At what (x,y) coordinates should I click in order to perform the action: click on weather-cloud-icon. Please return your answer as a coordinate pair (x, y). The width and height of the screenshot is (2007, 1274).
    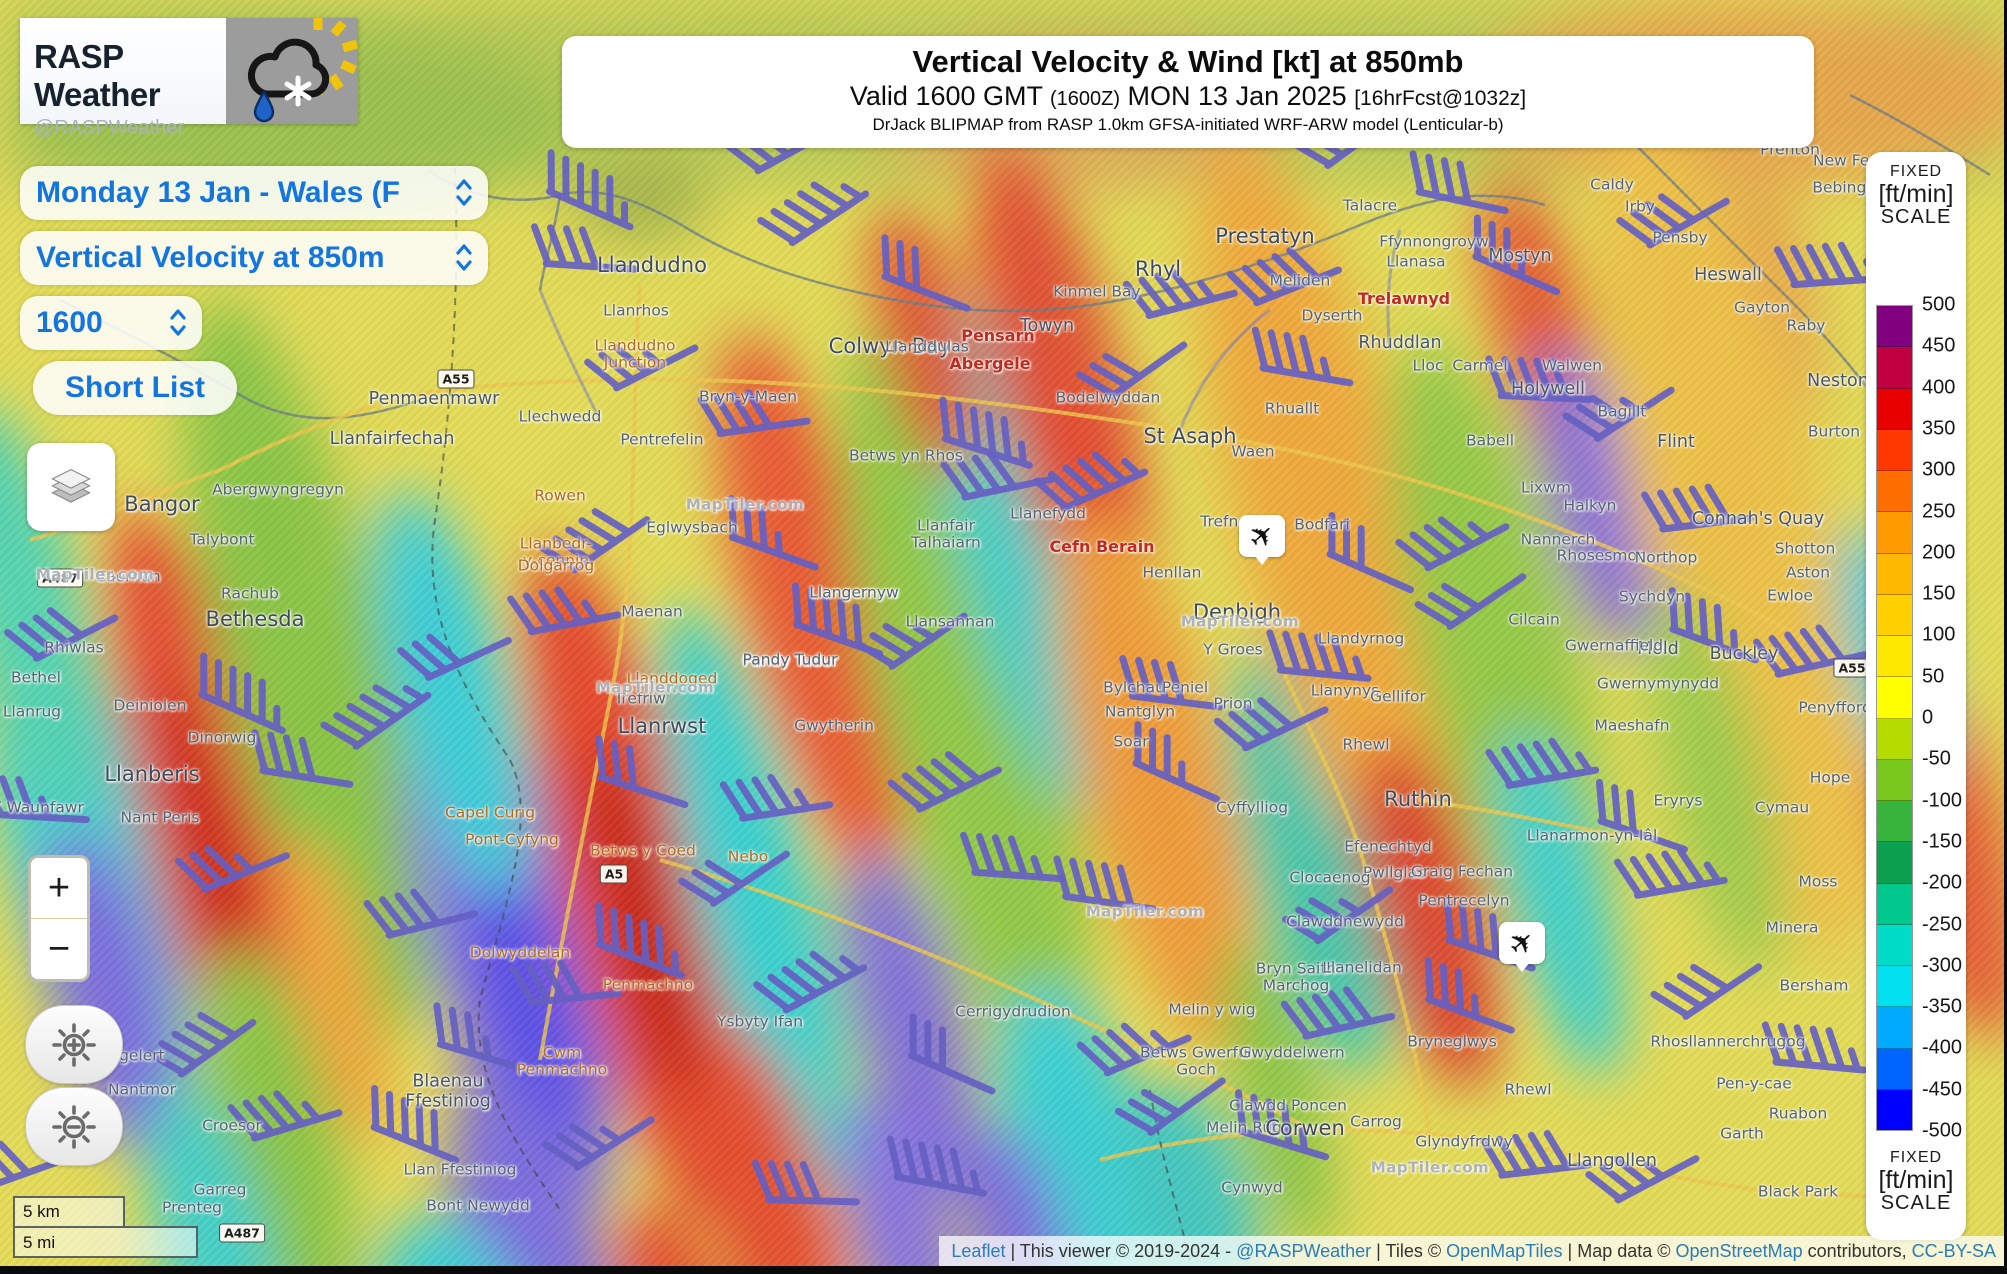
    Looking at the image, I should click on (292, 70).